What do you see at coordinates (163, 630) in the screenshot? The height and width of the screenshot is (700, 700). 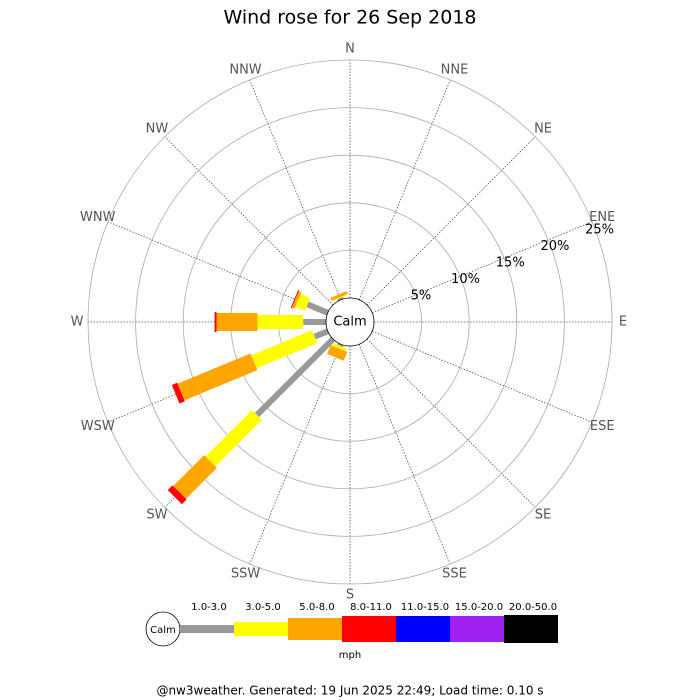 I see `legend-calm-label: Calm` at bounding box center [163, 630].